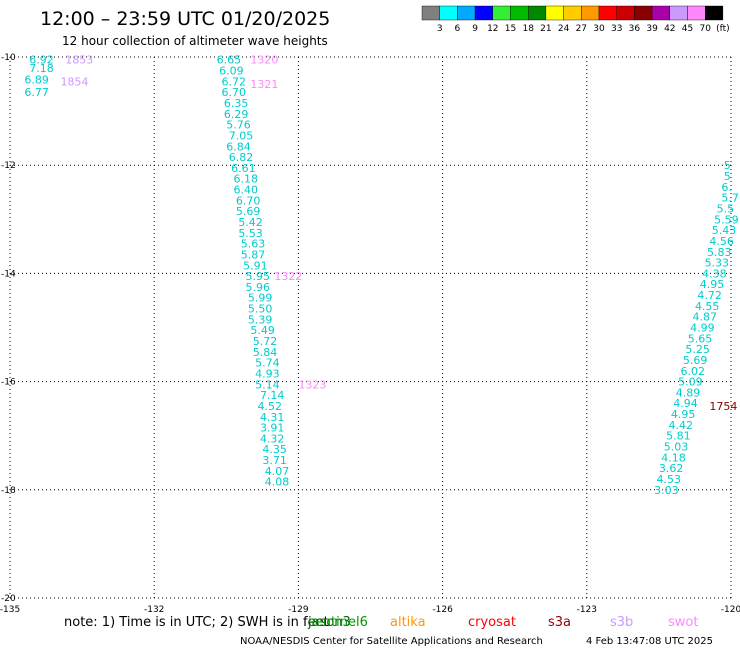  I want to click on y-tick-label: -16, so click(8, 383).